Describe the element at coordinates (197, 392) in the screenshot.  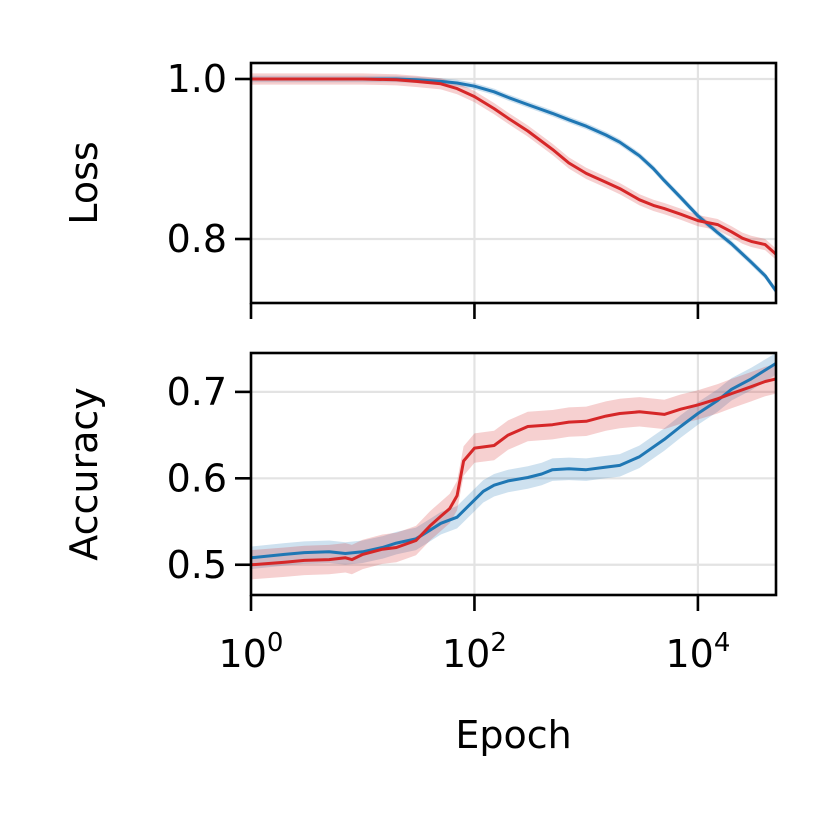
I see `accuracy-y-tick-label: 0.7` at that location.